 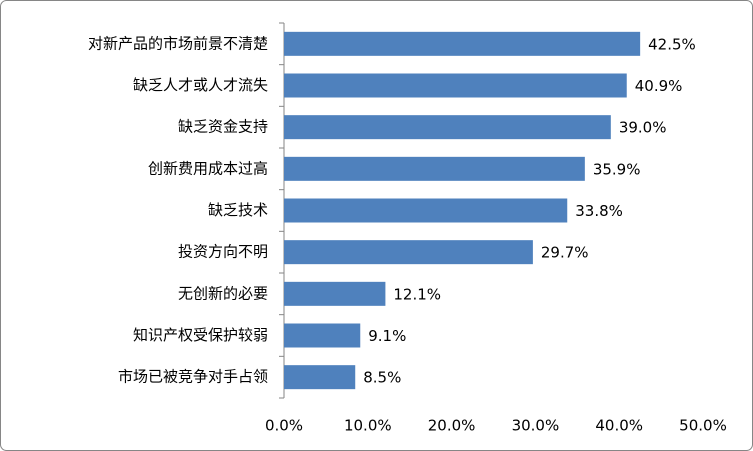 What do you see at coordinates (208, 168) in the screenshot?
I see `y-tick-label: 创新费用成本过高` at bounding box center [208, 168].